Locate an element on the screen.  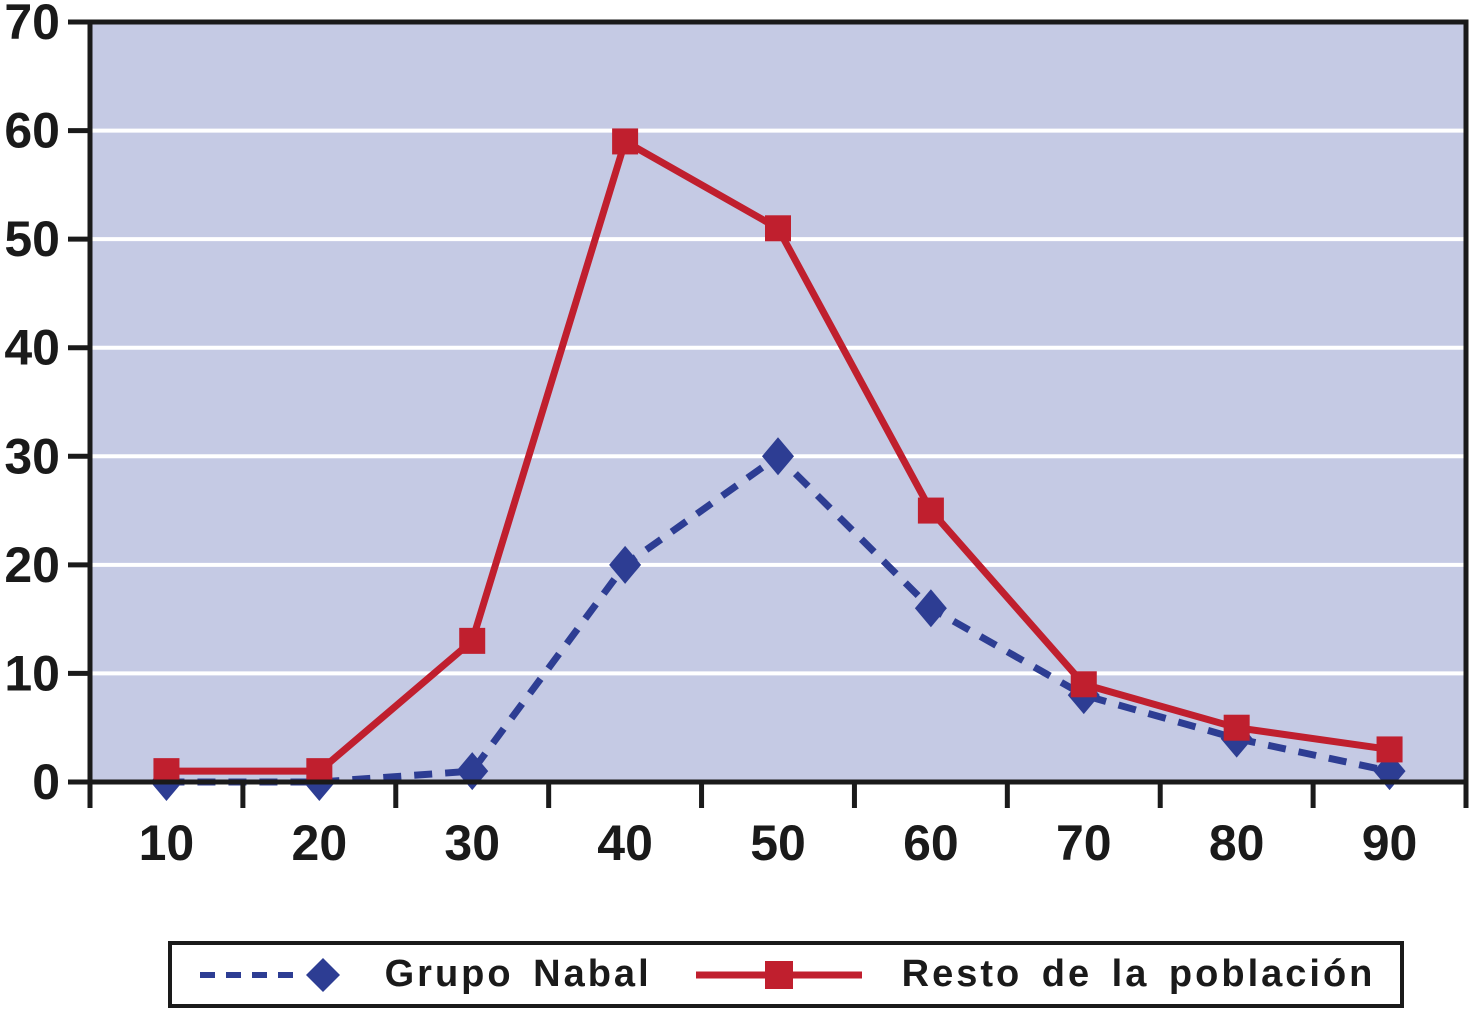
y-tick-label-70: 70 is located at coordinates (32, 25).